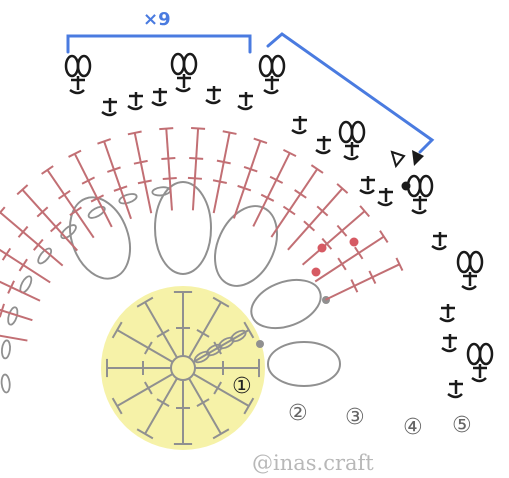  What do you see at coordinates (313, 463) in the screenshot?
I see `watermark: @inas.craft` at bounding box center [313, 463].